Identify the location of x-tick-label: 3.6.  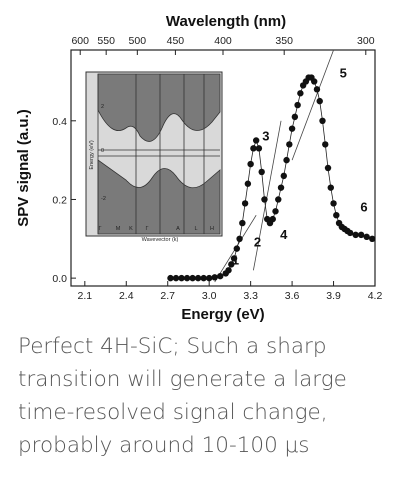
(292, 296).